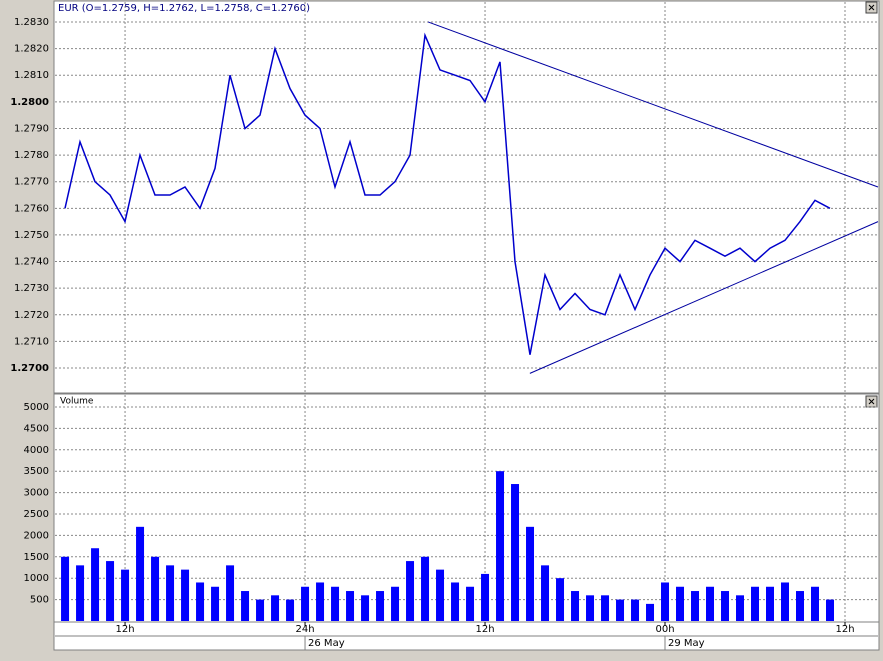 The height and width of the screenshot is (661, 883). What do you see at coordinates (31, 22) in the screenshot?
I see `y-tick-label: 1.2830` at bounding box center [31, 22].